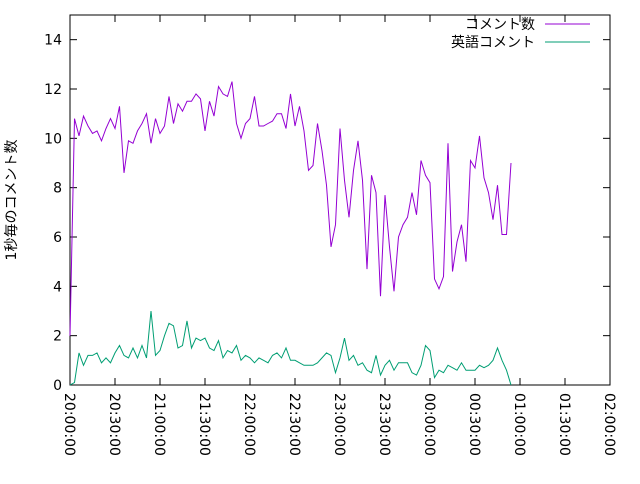 The height and width of the screenshot is (484, 640). Describe the element at coordinates (493, 42) in the screenshot. I see `legend-label-2: 英語コメント` at that location.